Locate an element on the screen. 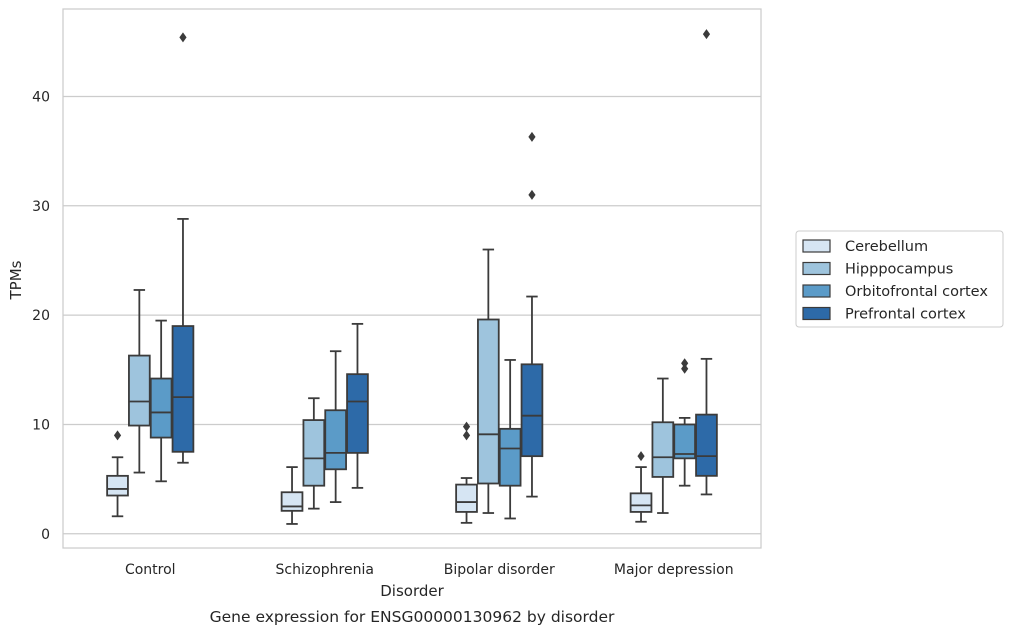 The height and width of the screenshot is (634, 1013). y-axis-ticks: 0 10 20 30 40 is located at coordinates (41, 315).